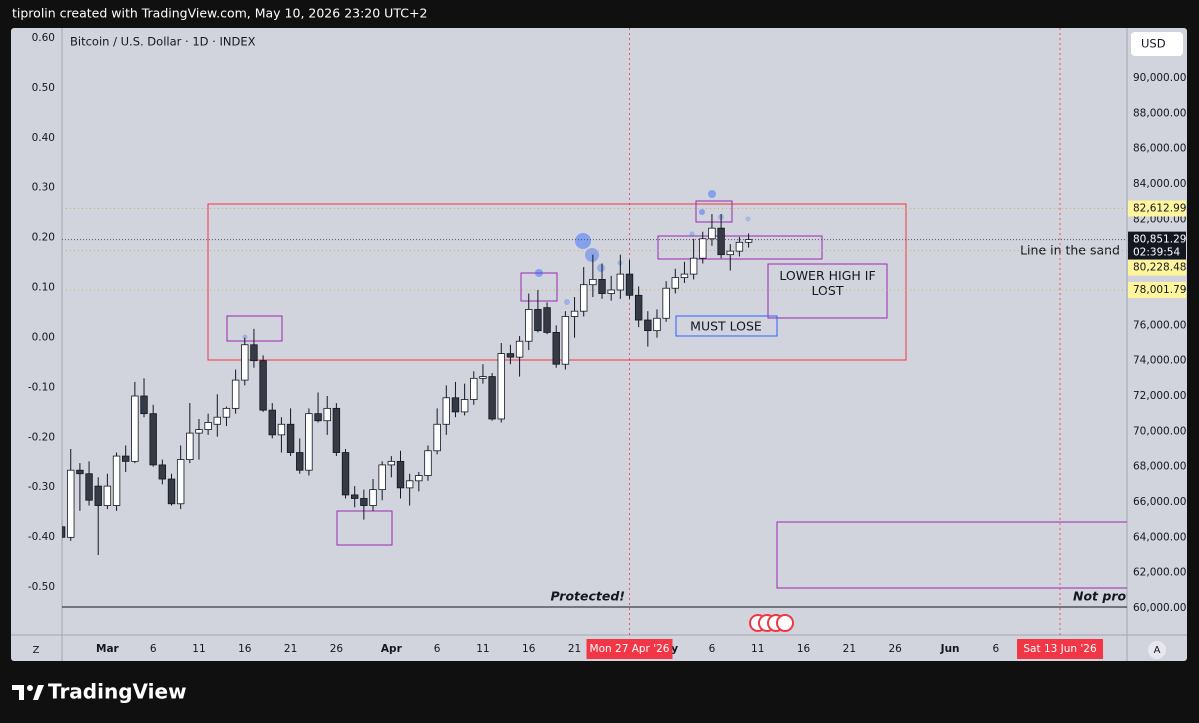 The image size is (1199, 723). Describe the element at coordinates (1159, 209) in the screenshot. I see `price-label: 82,612.99` at that location.